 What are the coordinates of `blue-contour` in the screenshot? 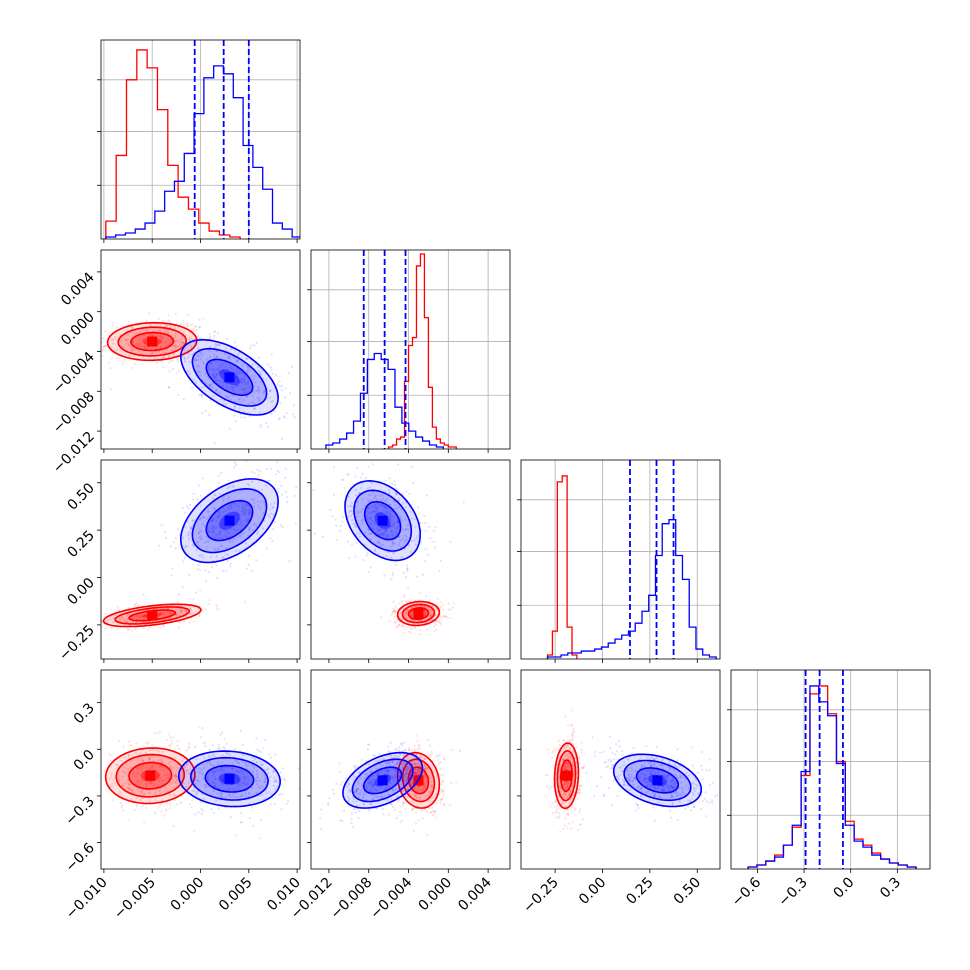 It's located at (229, 377).